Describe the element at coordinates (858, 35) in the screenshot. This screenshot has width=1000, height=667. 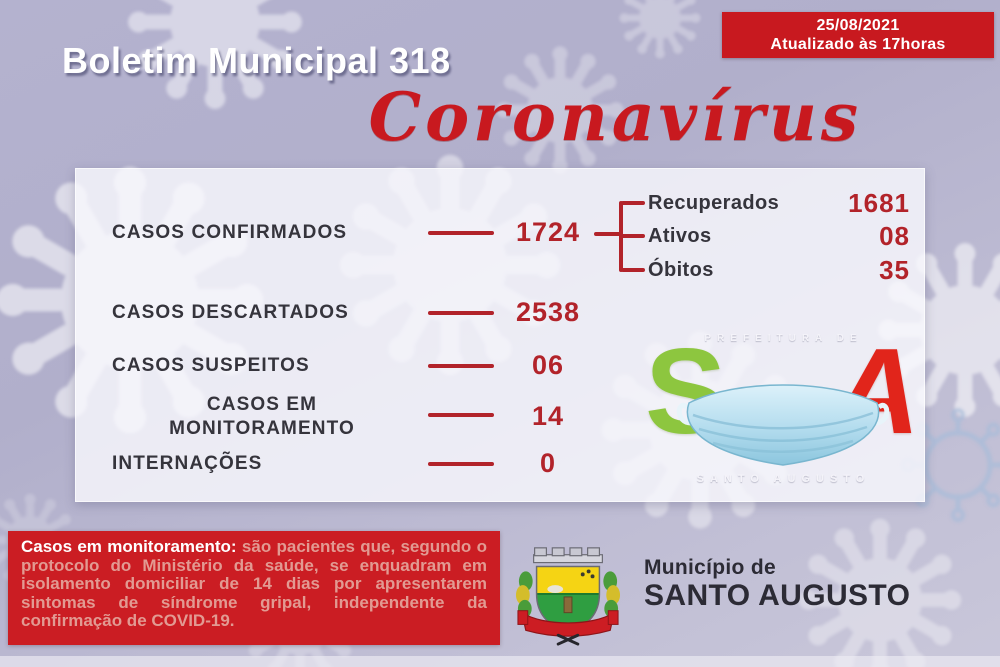
I see `date-badge: 25/08/2021 Atualizado às 17horas` at that location.